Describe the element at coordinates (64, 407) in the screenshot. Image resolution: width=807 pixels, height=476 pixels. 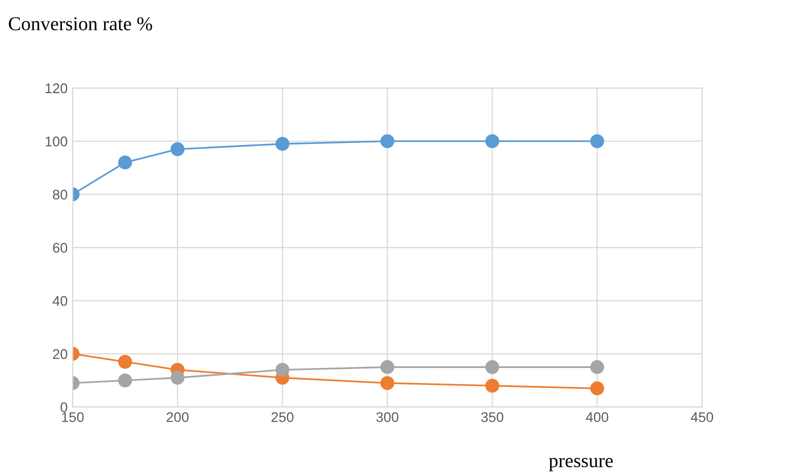
I see `y-tick-label: 0` at that location.